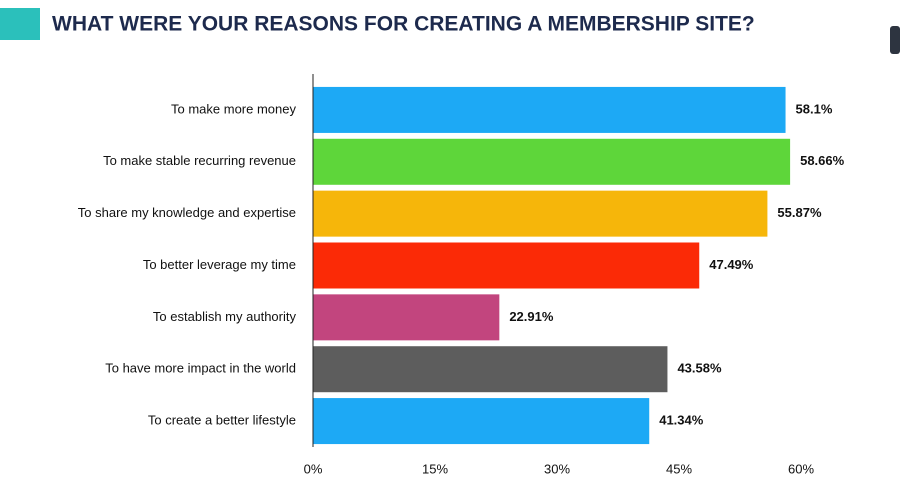 The image size is (900, 502). Describe the element at coordinates (731, 264) in the screenshot. I see `value-label: 47.49%` at that location.